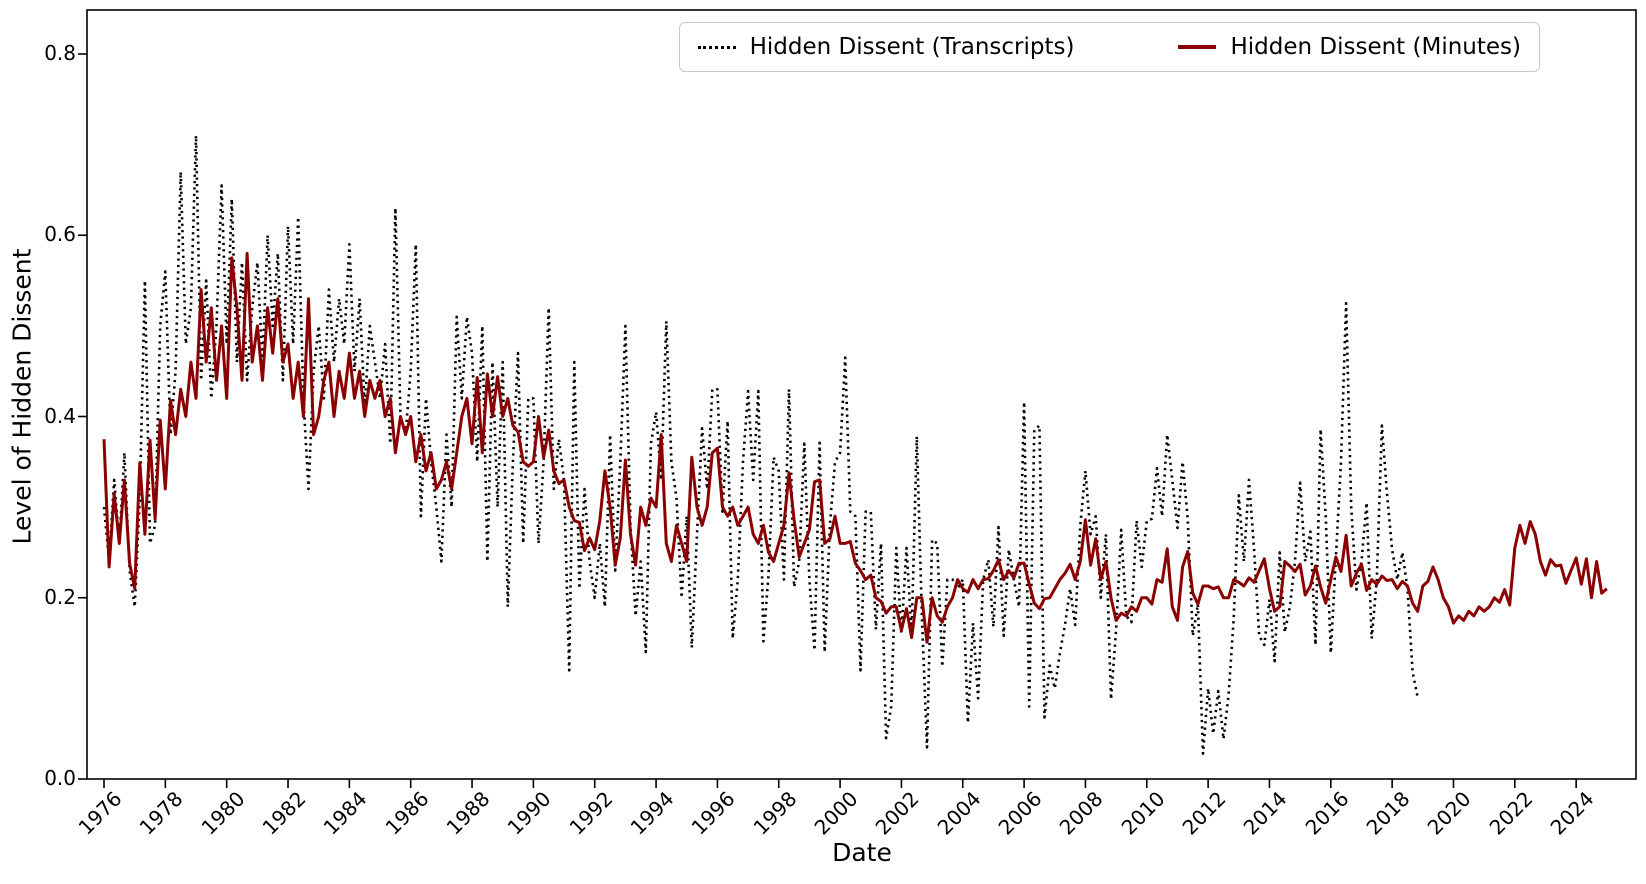 The height and width of the screenshot is (884, 1646). Describe the element at coordinates (22, 396) in the screenshot. I see `y-axis-title: Level of Hidden Dissent` at that location.